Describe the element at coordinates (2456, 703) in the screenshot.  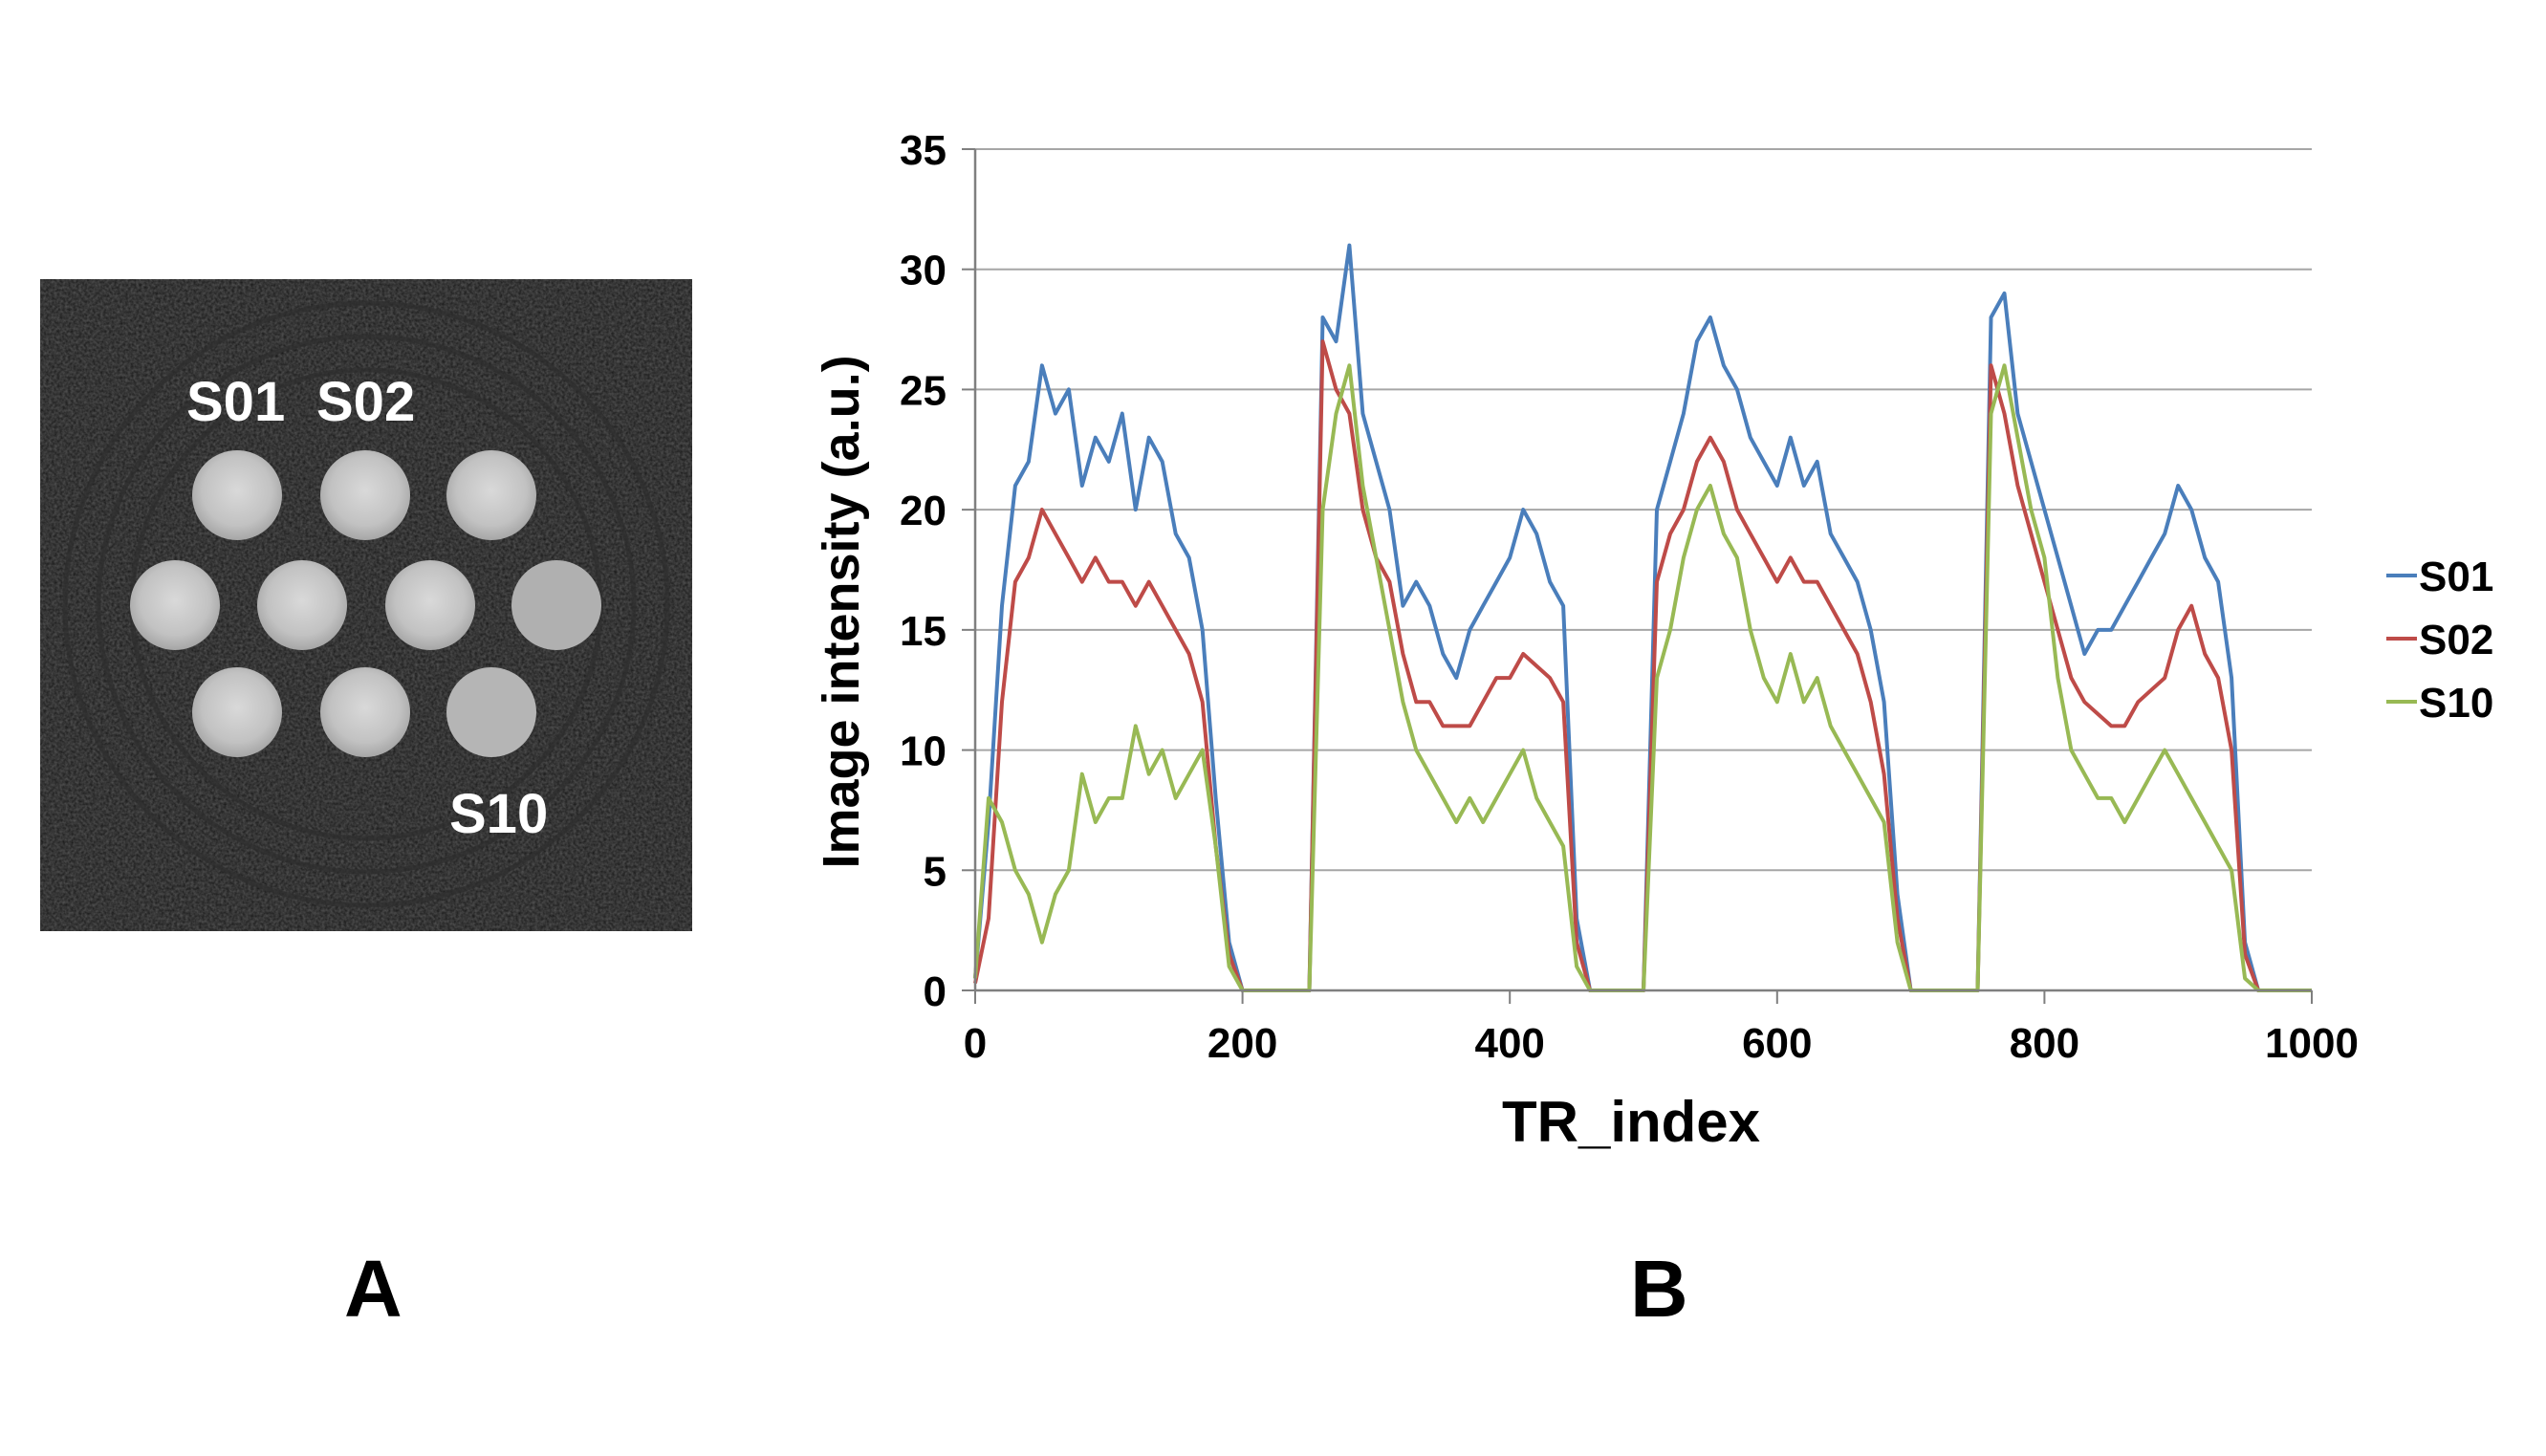
I see `legend-label-s10: S10` at that location.